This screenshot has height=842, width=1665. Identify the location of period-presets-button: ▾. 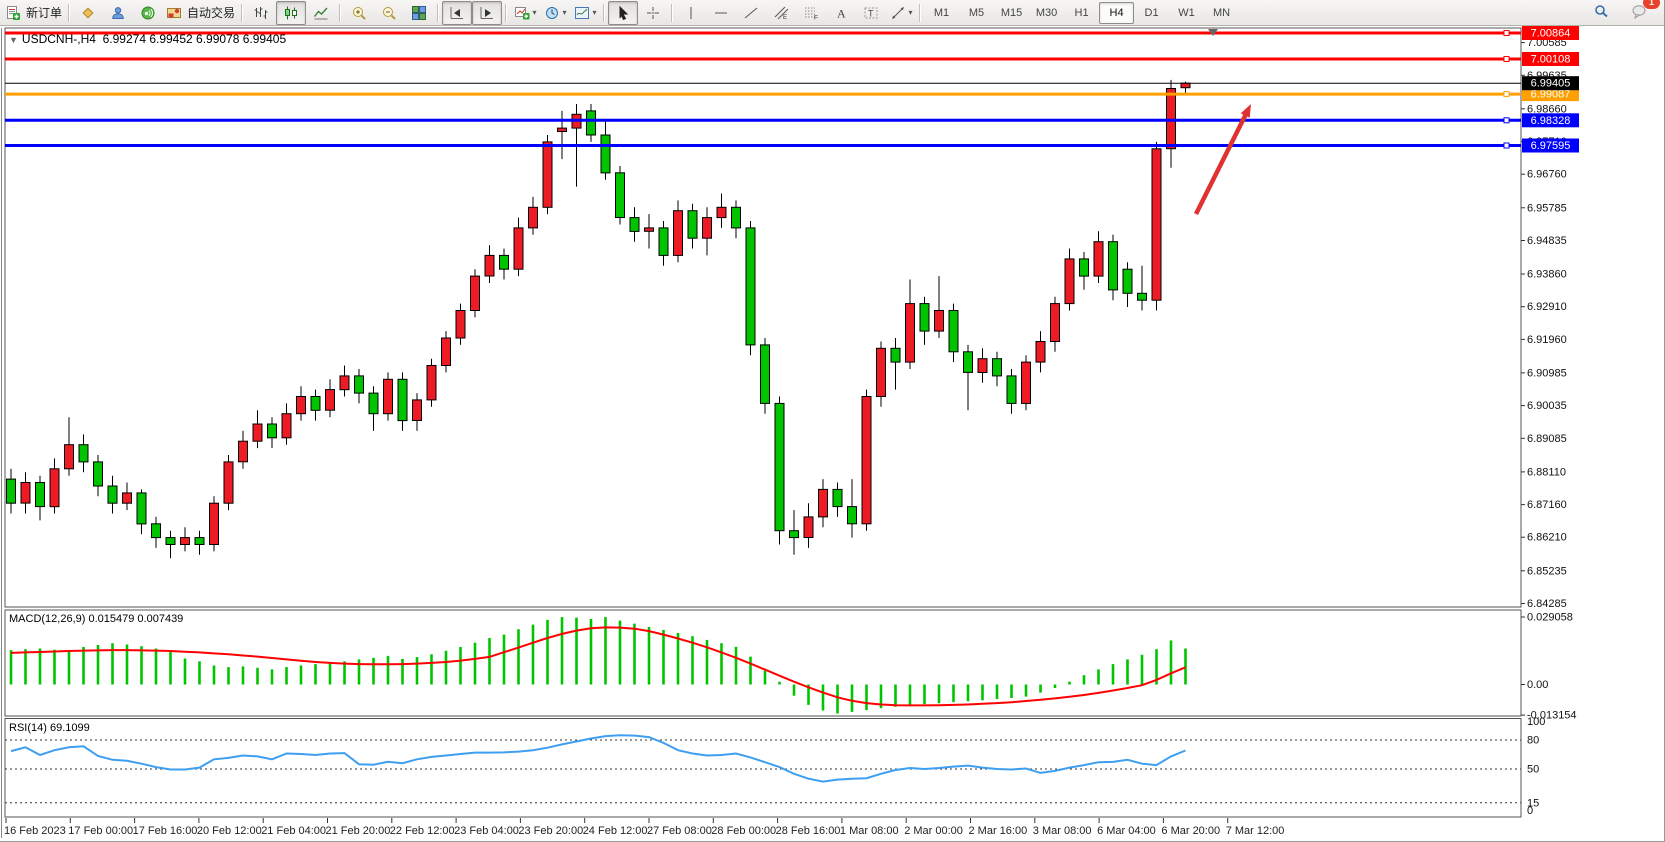
(555, 13).